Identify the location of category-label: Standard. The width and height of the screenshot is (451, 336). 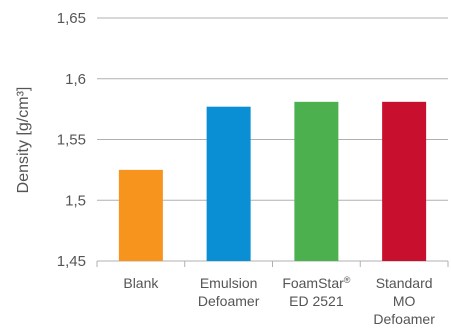
(404, 283).